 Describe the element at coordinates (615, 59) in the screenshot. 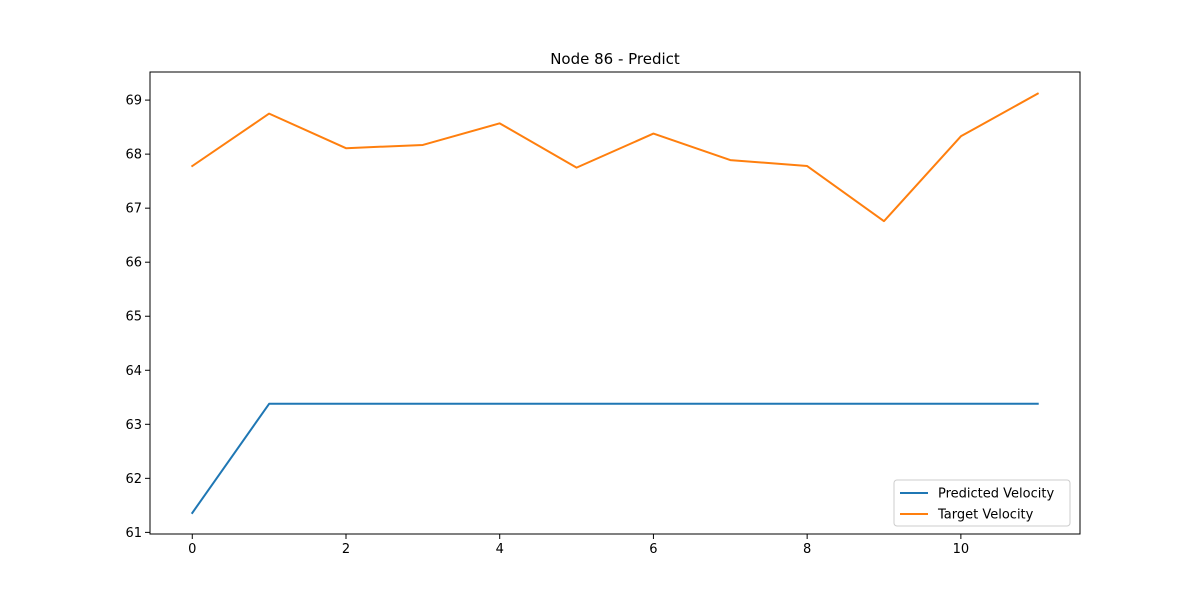

I see `chart-title: Node 86 - Predict` at that location.